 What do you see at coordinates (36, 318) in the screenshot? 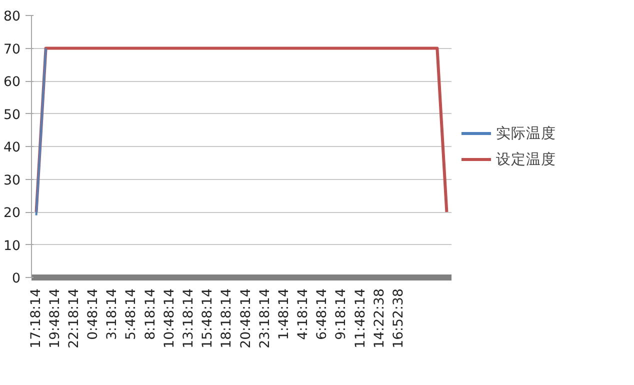
I see `x-tick-label: 17:18:14` at bounding box center [36, 318].